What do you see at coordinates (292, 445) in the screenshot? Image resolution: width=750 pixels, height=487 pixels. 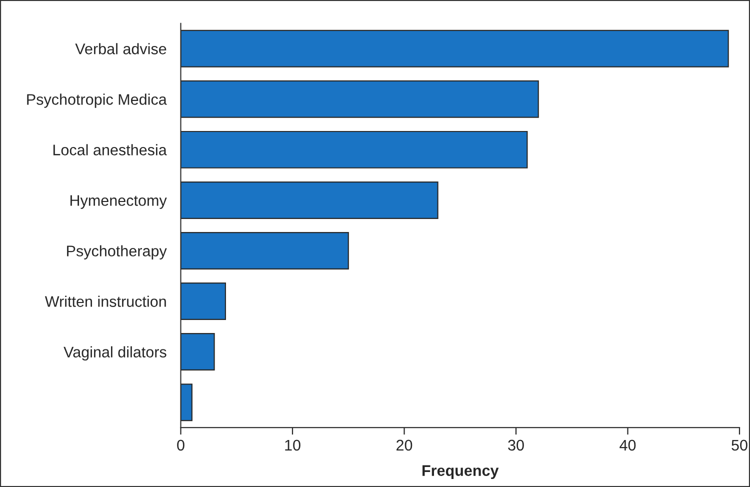 I see `x-tick-label: 10` at bounding box center [292, 445].